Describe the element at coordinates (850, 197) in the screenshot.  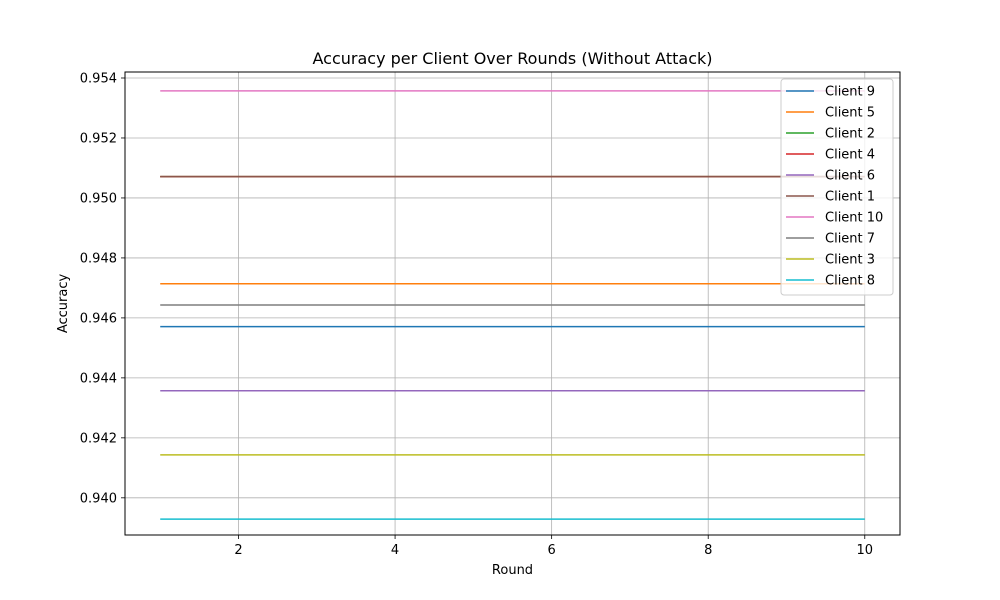
I see `legend-label: Client 1` at that location.